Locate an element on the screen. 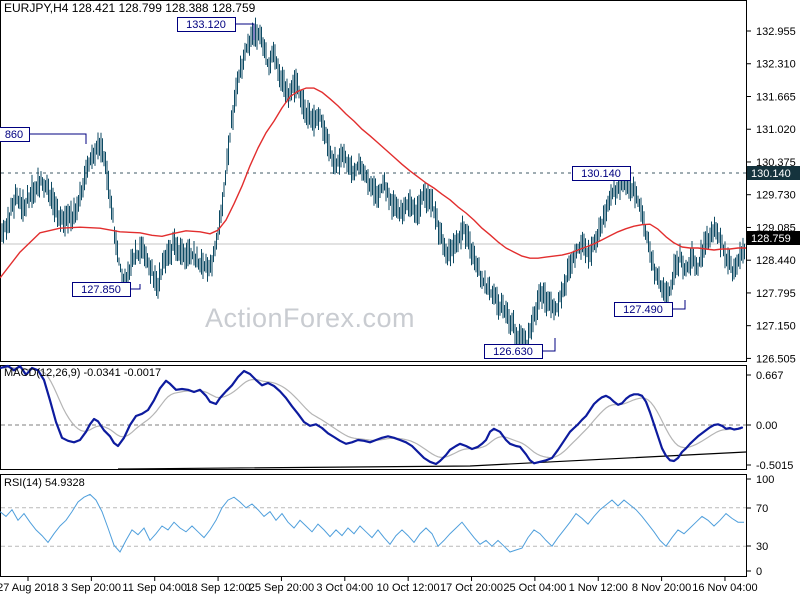  price-badge-128.759: 128.759 is located at coordinates (773, 238).